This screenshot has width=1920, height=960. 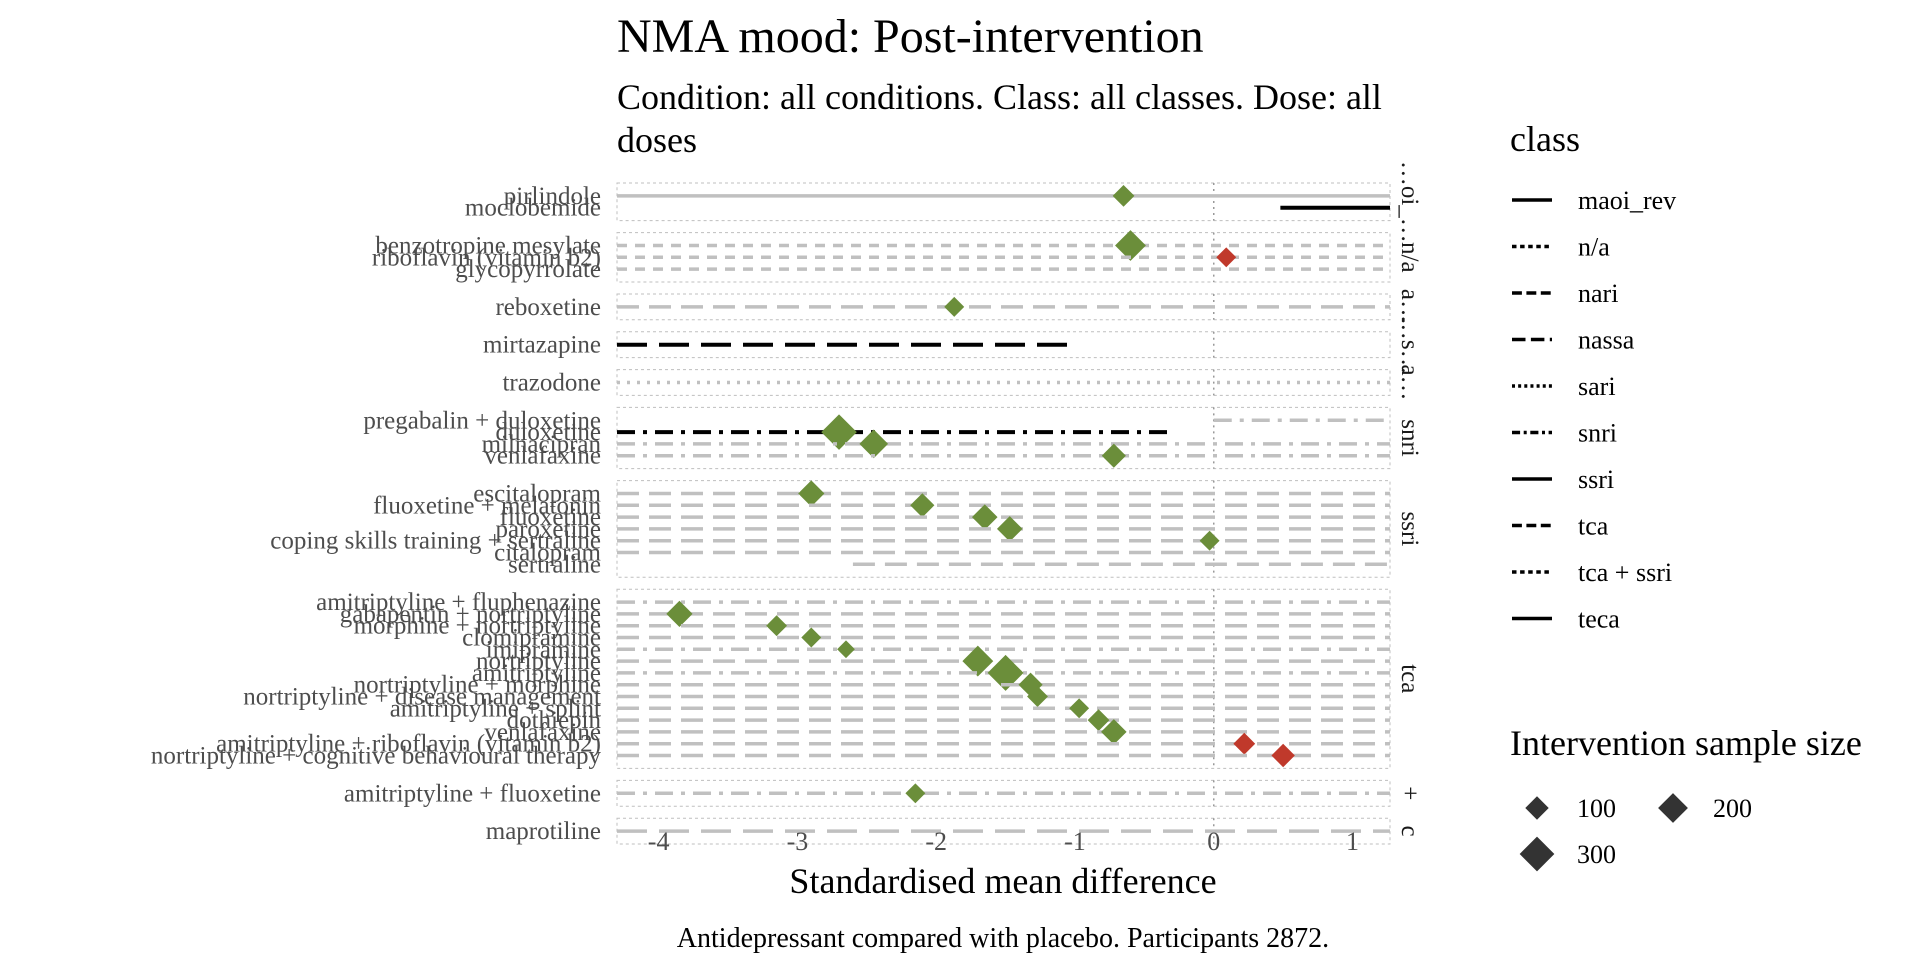 I want to click on panel-3: …s… mirtazapine, so click(x=953, y=345).